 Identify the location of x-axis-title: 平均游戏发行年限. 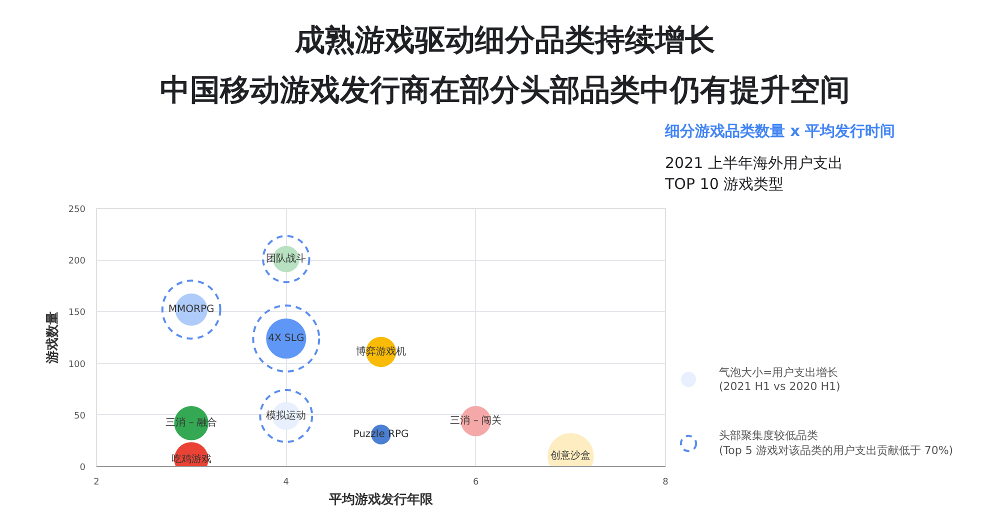
(381, 500).